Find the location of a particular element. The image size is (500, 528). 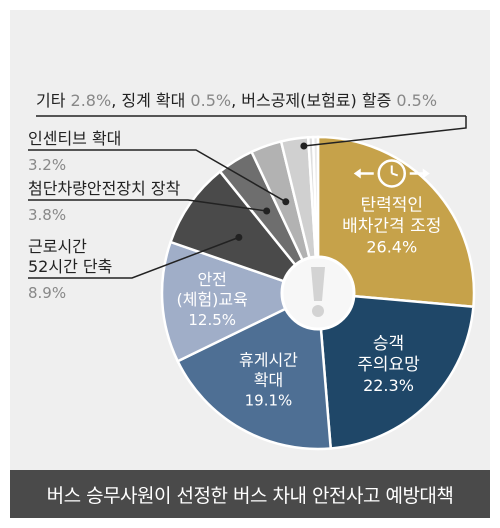

top-callout-name: 징계 확대 is located at coordinates (155, 100).